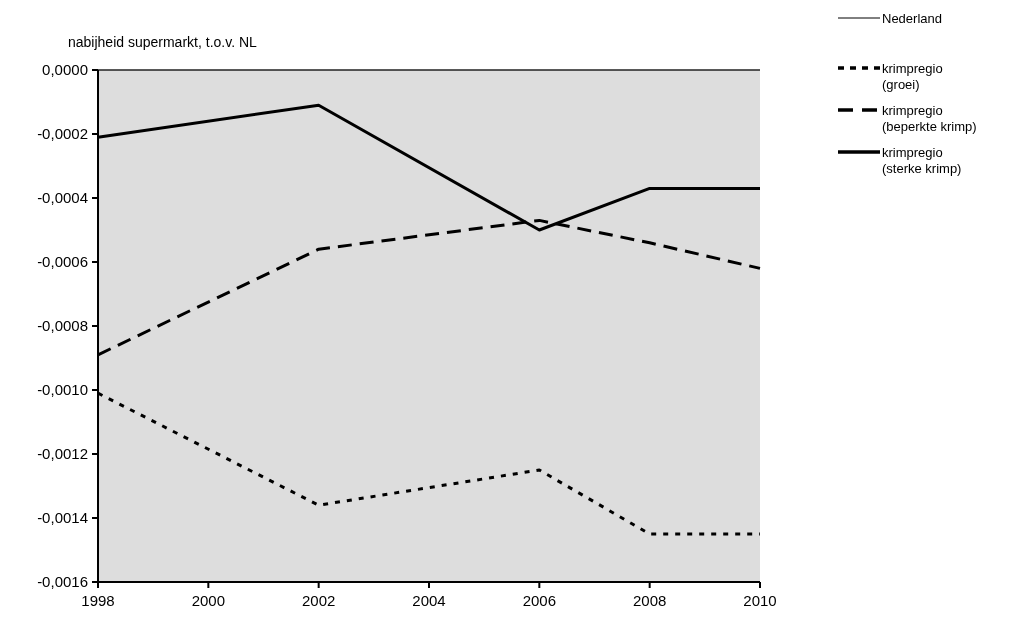 This screenshot has width=1022, height=623. Describe the element at coordinates (98, 600) in the screenshot. I see `x-tick-label: 1998` at that location.